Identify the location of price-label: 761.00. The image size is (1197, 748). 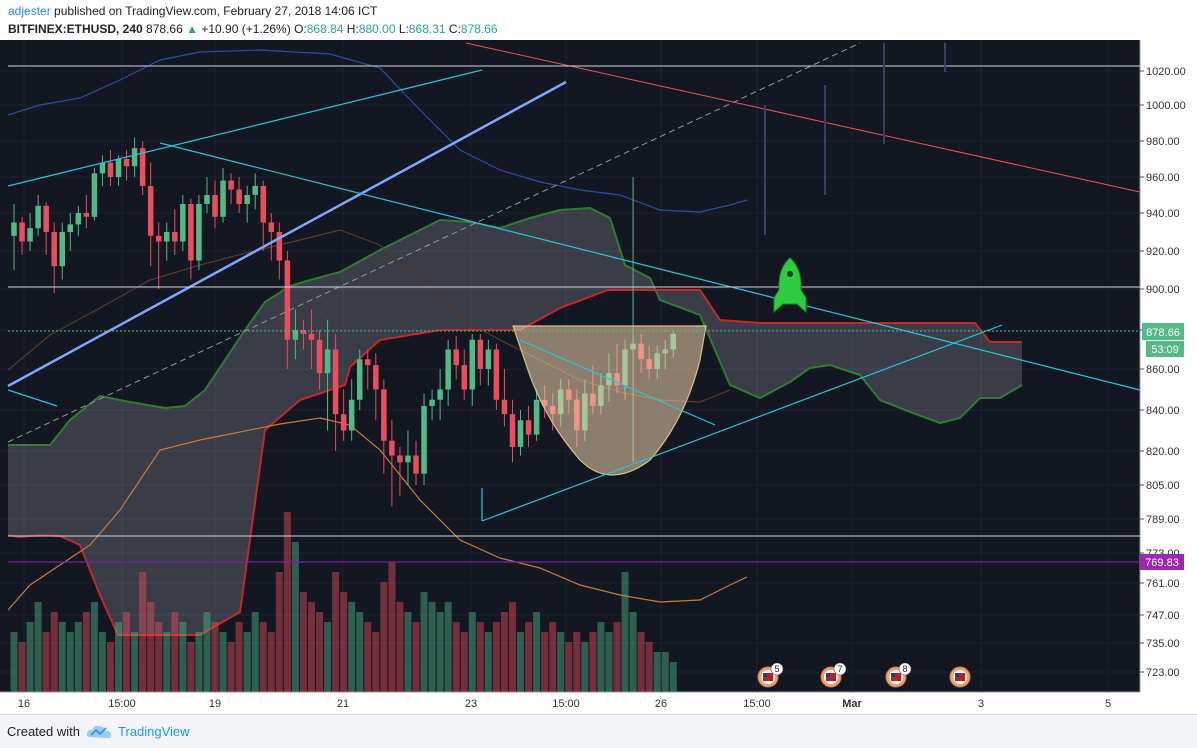
(1163, 584).